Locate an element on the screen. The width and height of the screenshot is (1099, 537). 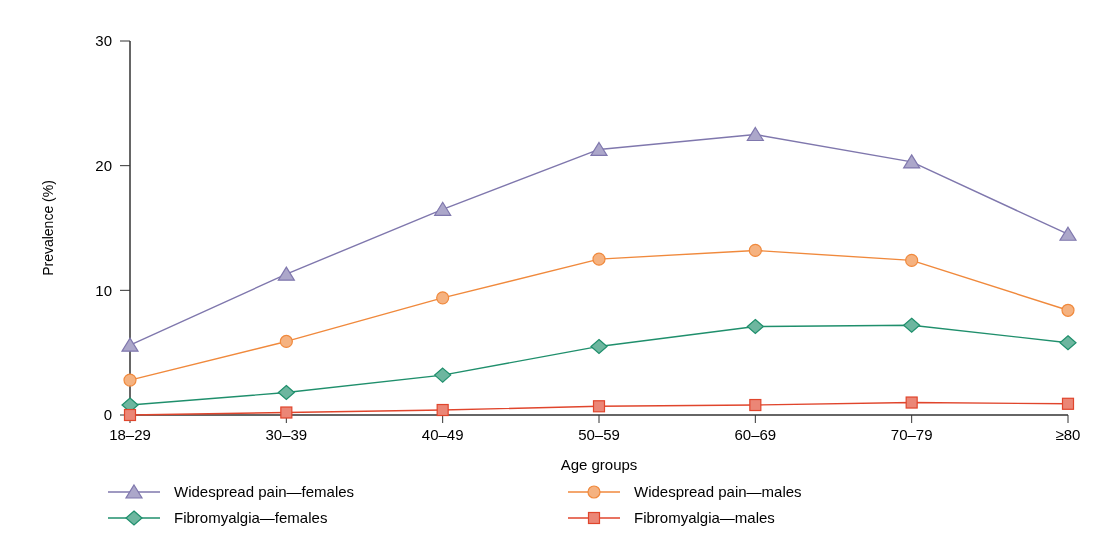
x-tick-label: 70–79 is located at coordinates (911, 434).